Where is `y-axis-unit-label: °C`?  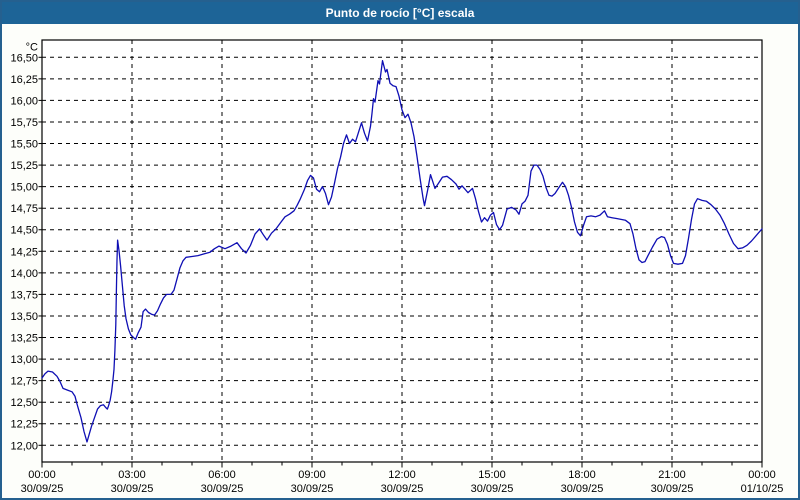 y-axis-unit-label: °C is located at coordinates (32, 47).